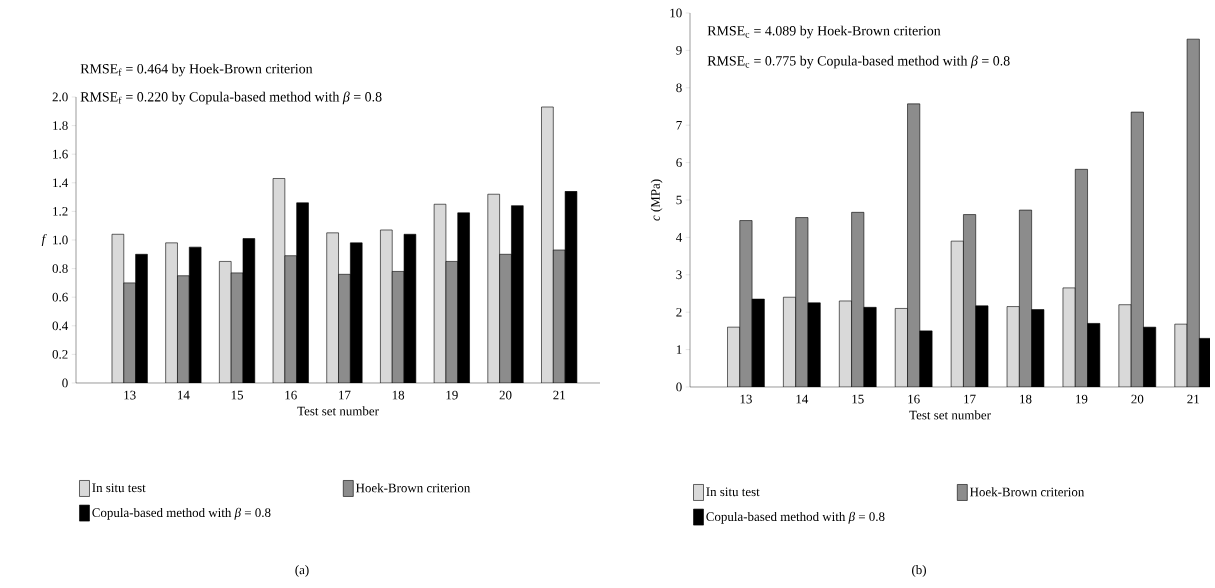  I want to click on annotation: RMSE$_{f}$ = 0.220 by Copula-based method with β = 0.8, so click(231, 98).